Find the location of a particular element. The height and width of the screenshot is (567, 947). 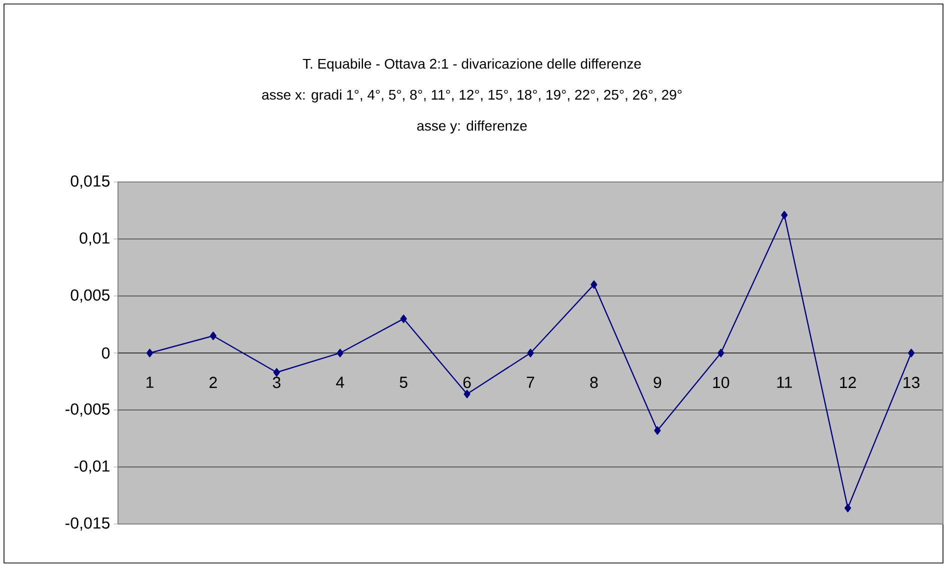

x-tick-label: 1 is located at coordinates (150, 382).